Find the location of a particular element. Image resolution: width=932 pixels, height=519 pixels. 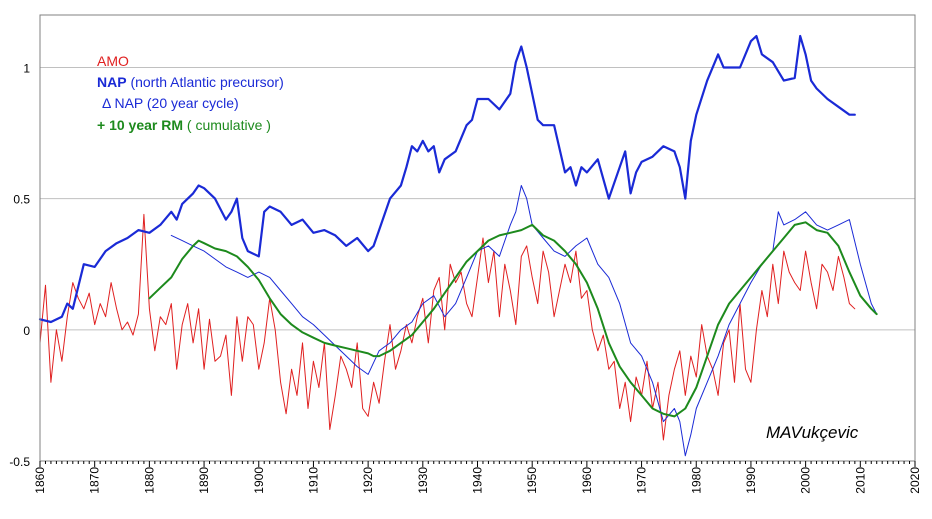

x-tick-label: 1910 is located at coordinates (313, 480).